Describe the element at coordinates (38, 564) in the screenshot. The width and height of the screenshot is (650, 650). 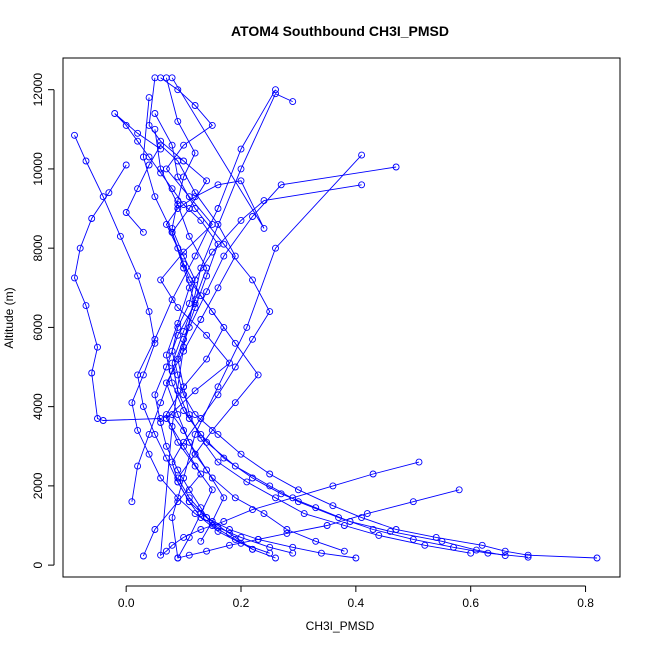
I see `y-tick-label: 0` at that location.